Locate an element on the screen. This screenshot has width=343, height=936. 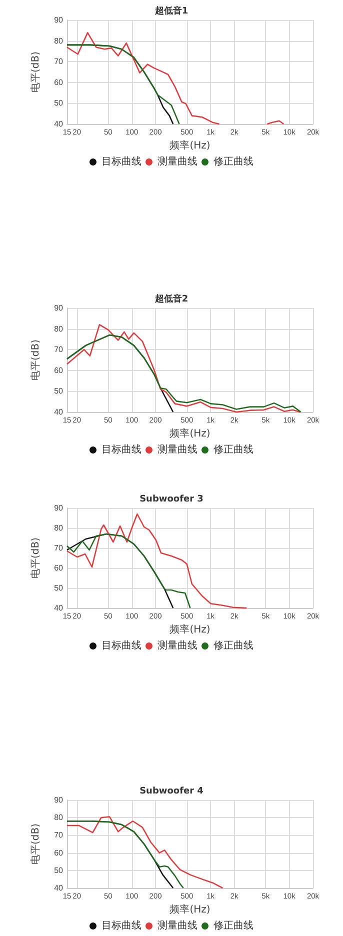
chart-title: Subwoofer 3 is located at coordinates (172, 499).